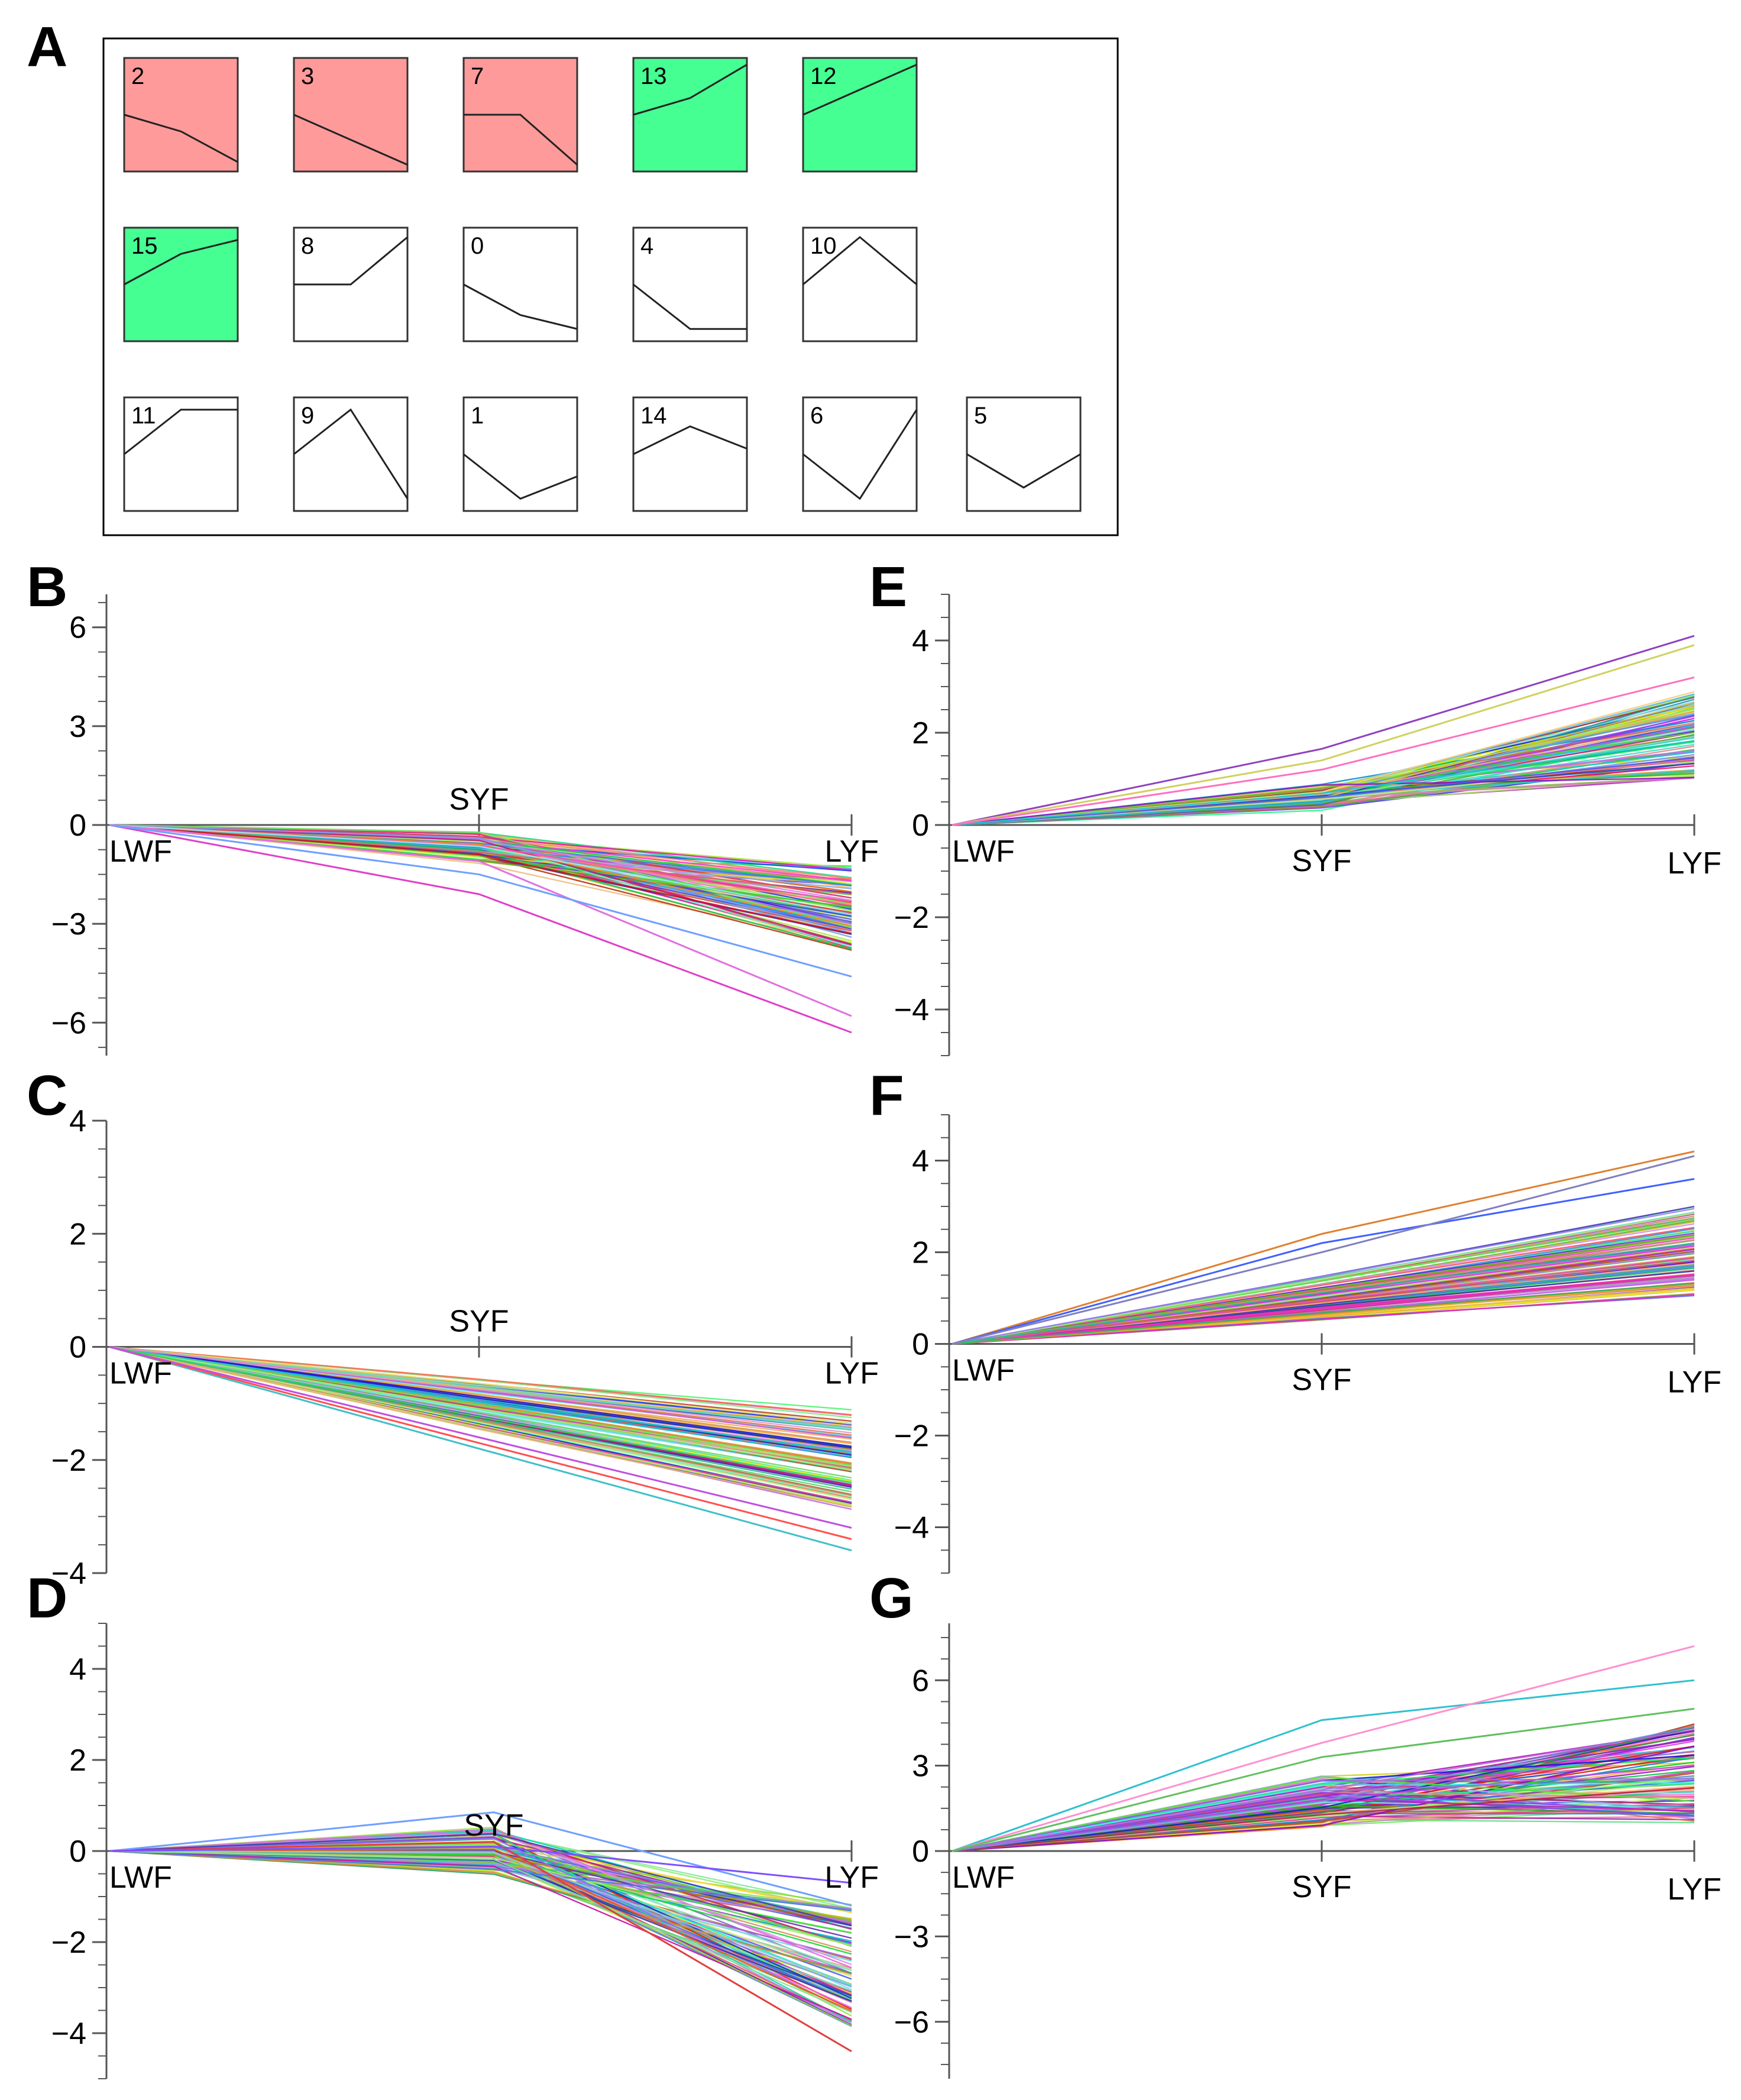  What do you see at coordinates (453, 1823) in the screenshot?
I see `panel-d-line-chart: D 4 2 0 −2 −4 LWF SYF LYF` at bounding box center [453, 1823].